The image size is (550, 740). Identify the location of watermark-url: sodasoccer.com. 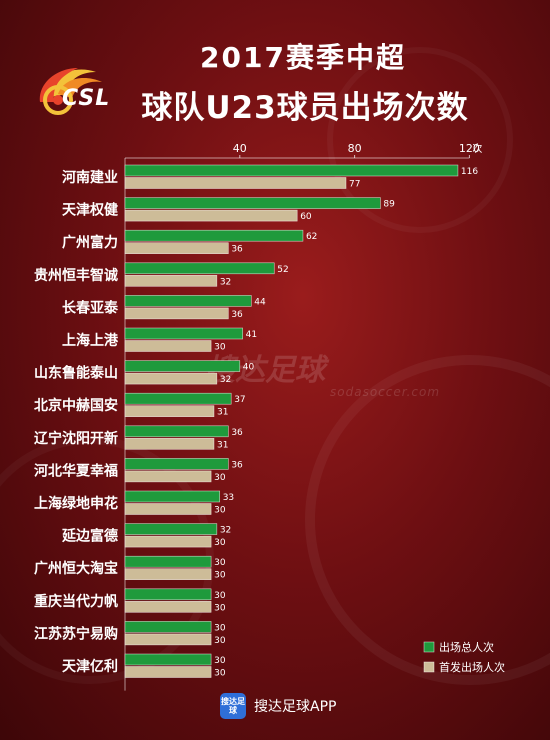
(385, 392).